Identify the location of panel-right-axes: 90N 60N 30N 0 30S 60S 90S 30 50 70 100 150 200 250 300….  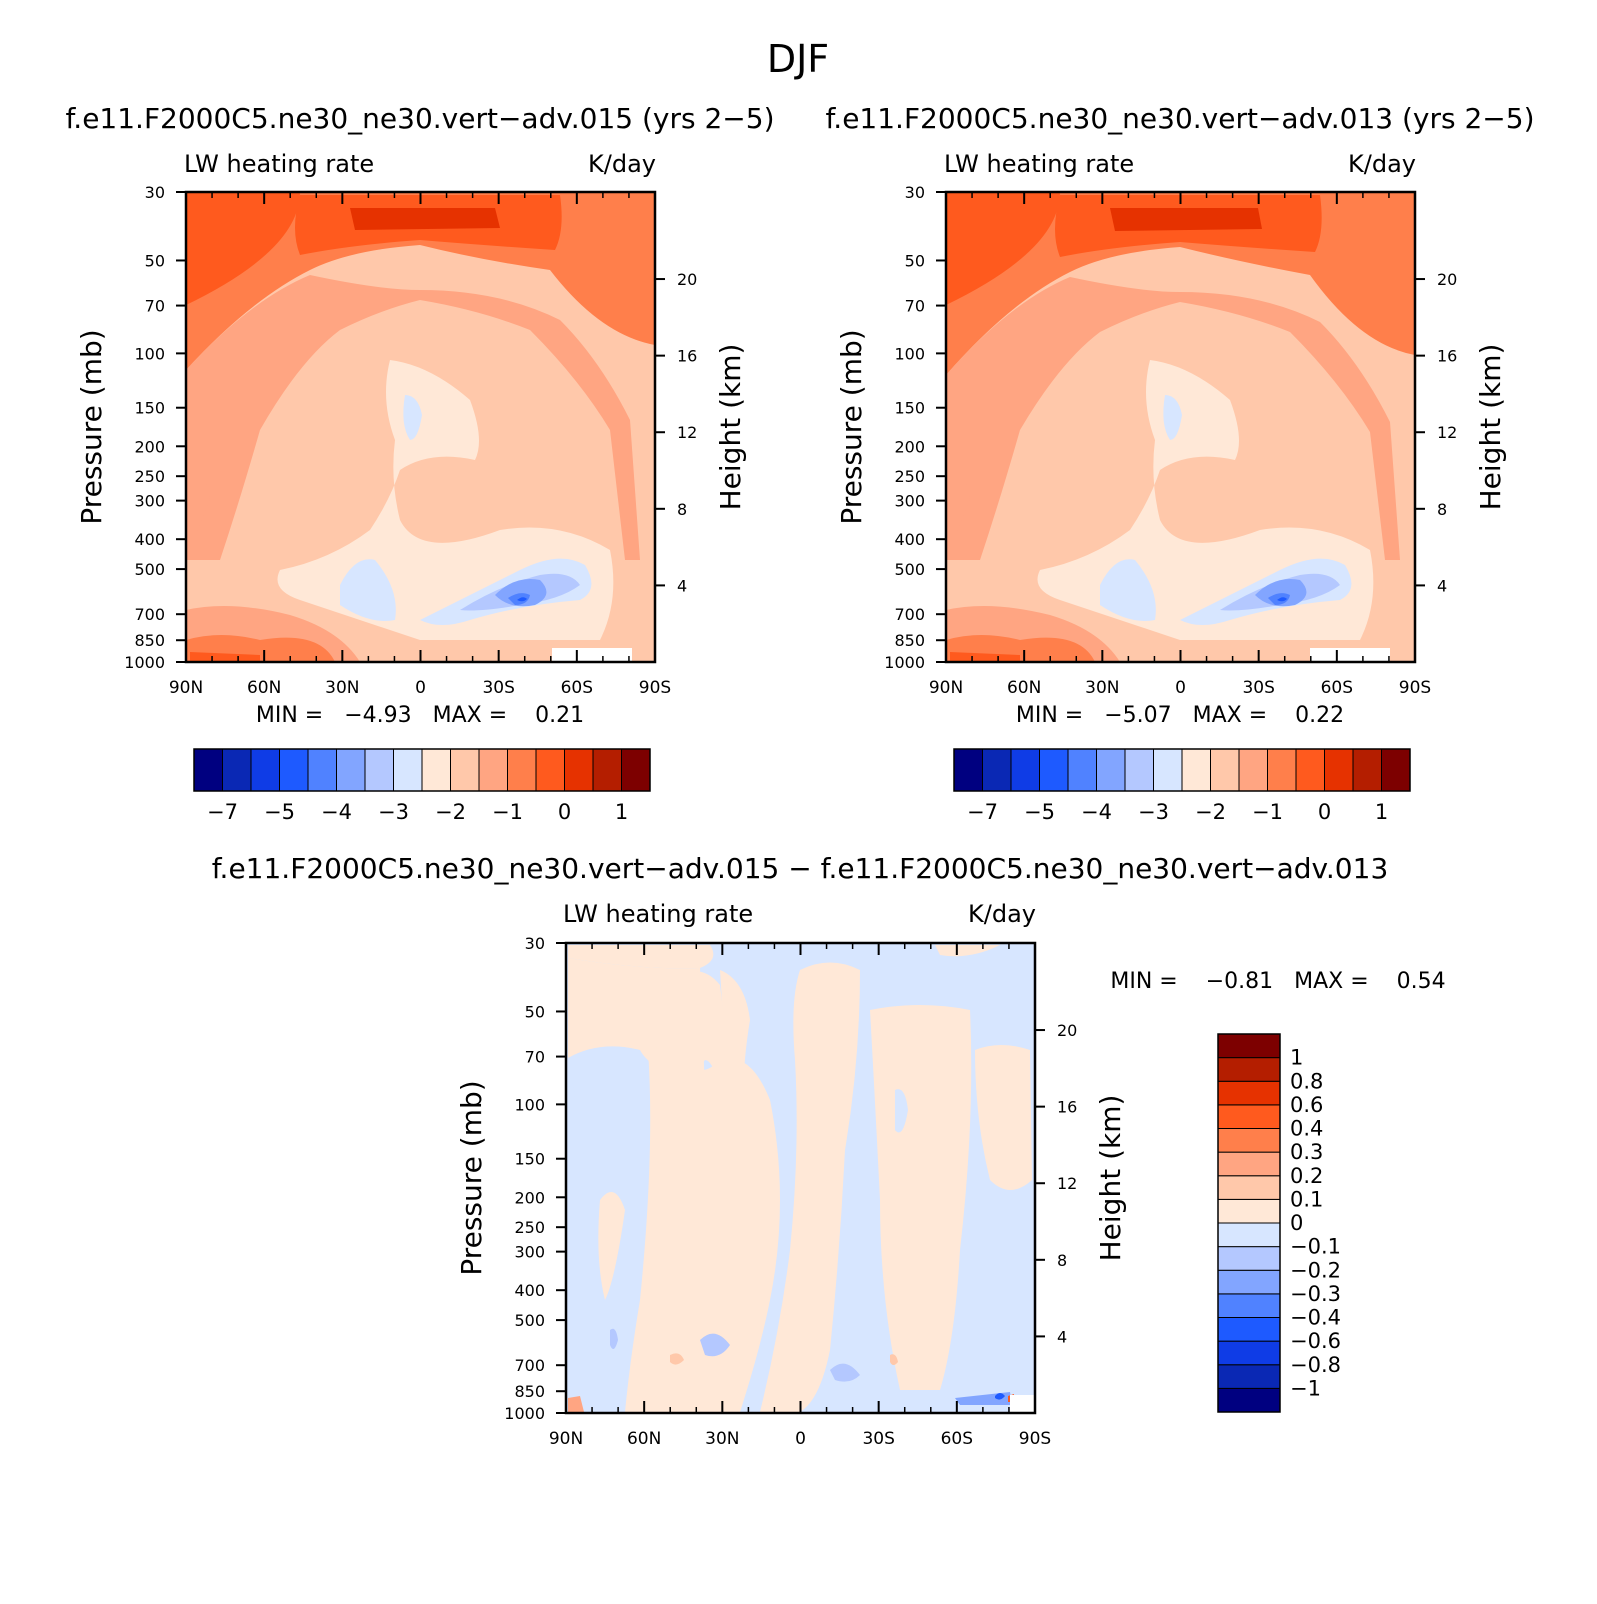
(1170, 440).